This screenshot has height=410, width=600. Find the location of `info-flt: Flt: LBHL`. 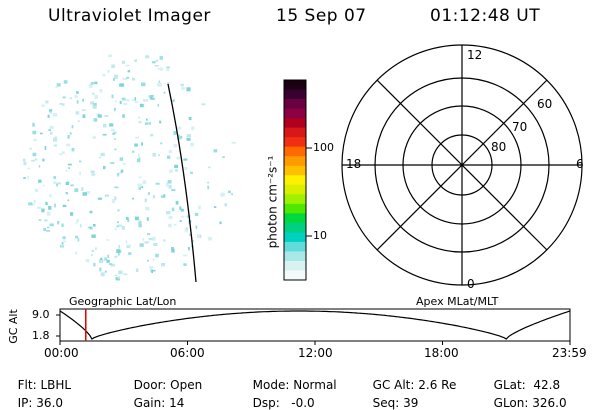

info-flt: Flt: LBHL is located at coordinates (44, 385).